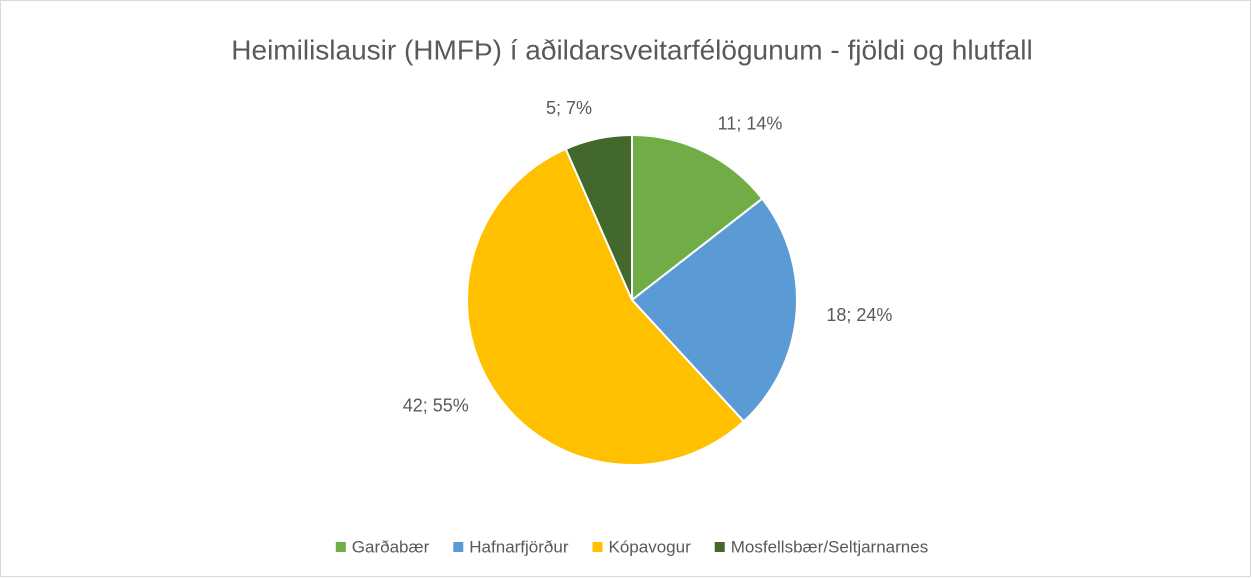 The height and width of the screenshot is (578, 1252). Describe the element at coordinates (829, 546) in the screenshot. I see `legend-label: Mosfellsbær/Seltjarnarnes` at that location.